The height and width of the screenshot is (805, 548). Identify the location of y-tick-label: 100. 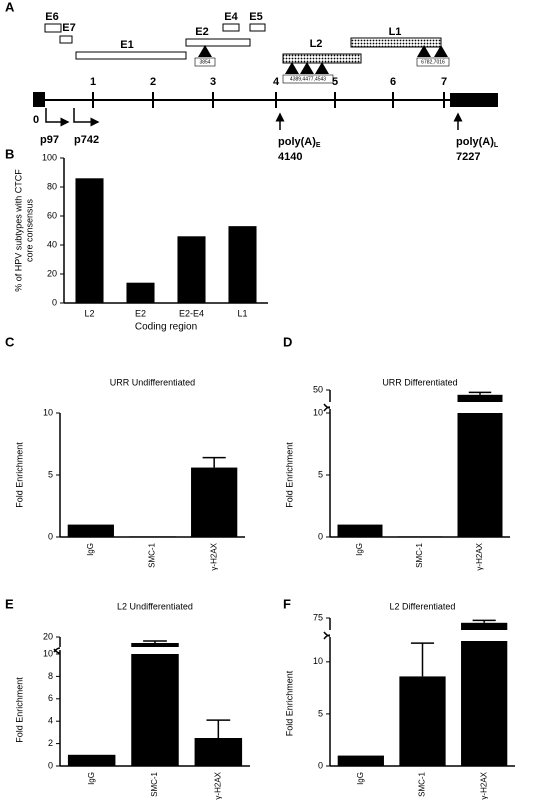
(49, 157).